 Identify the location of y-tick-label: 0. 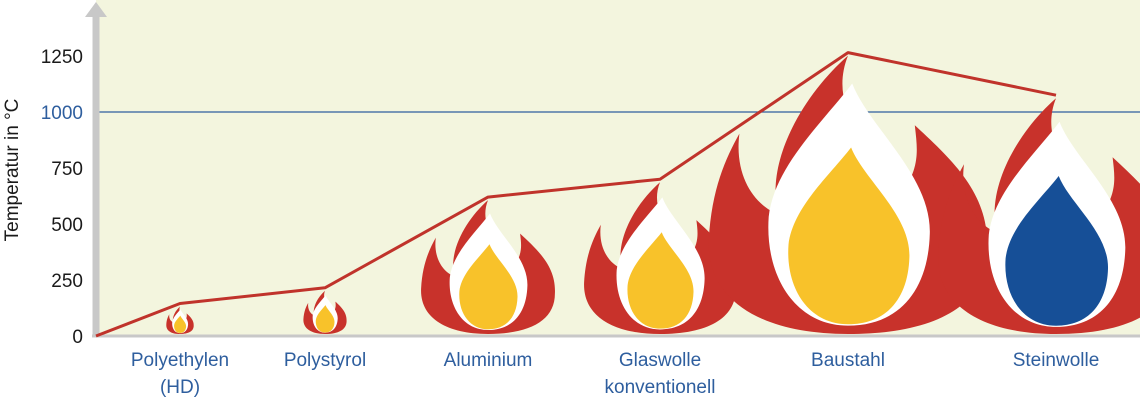
(77, 337).